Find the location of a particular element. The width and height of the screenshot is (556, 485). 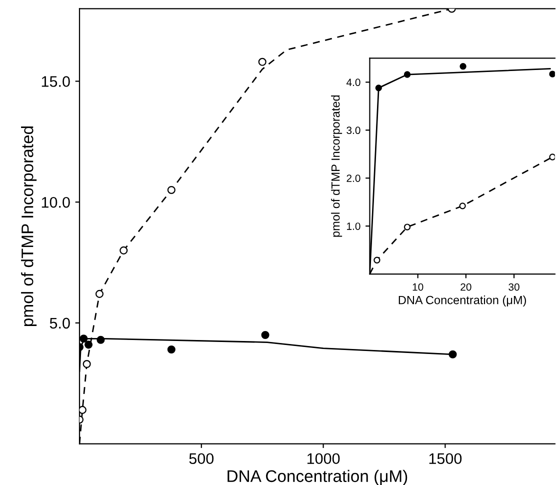

x-tick-label: 1000 is located at coordinates (323, 458).